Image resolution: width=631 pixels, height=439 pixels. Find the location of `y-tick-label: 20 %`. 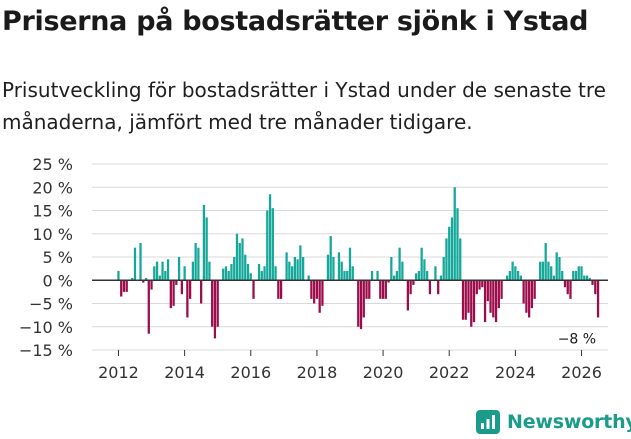

y-tick-label: 20 % is located at coordinates (52, 187).